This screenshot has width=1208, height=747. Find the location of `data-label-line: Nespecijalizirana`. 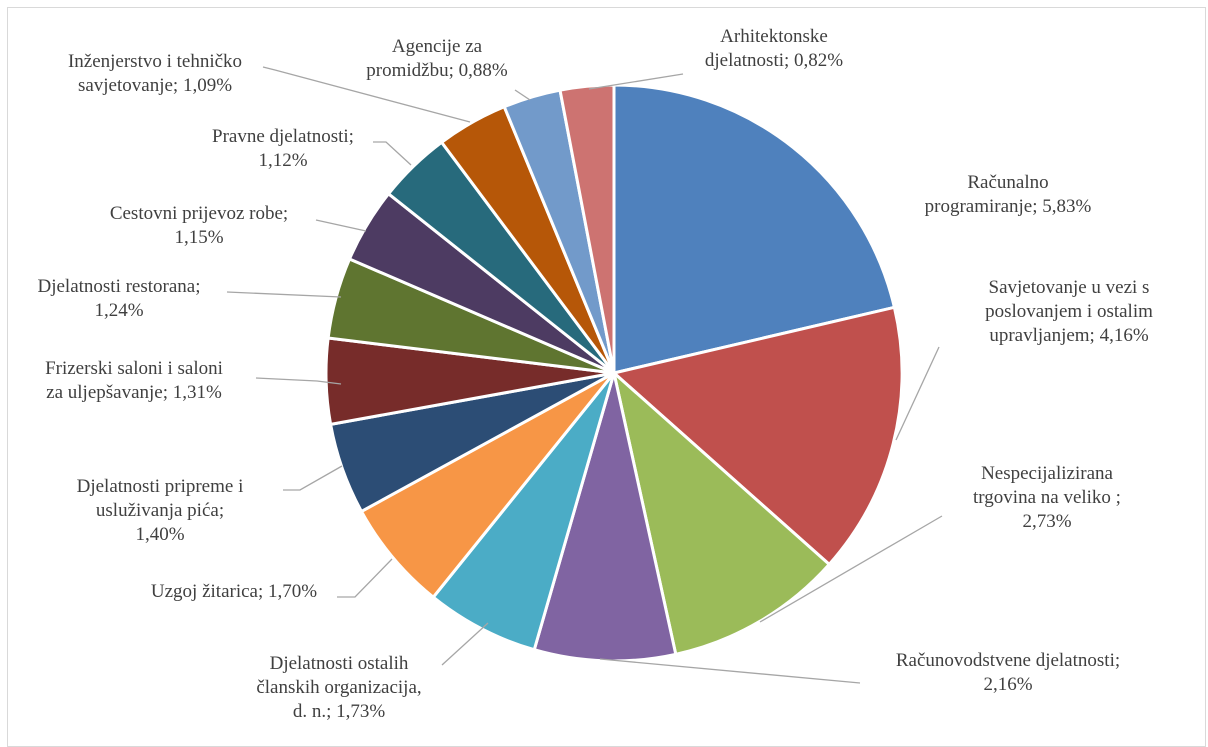

data-label-line: Nespecijalizirana is located at coordinates (1047, 473).